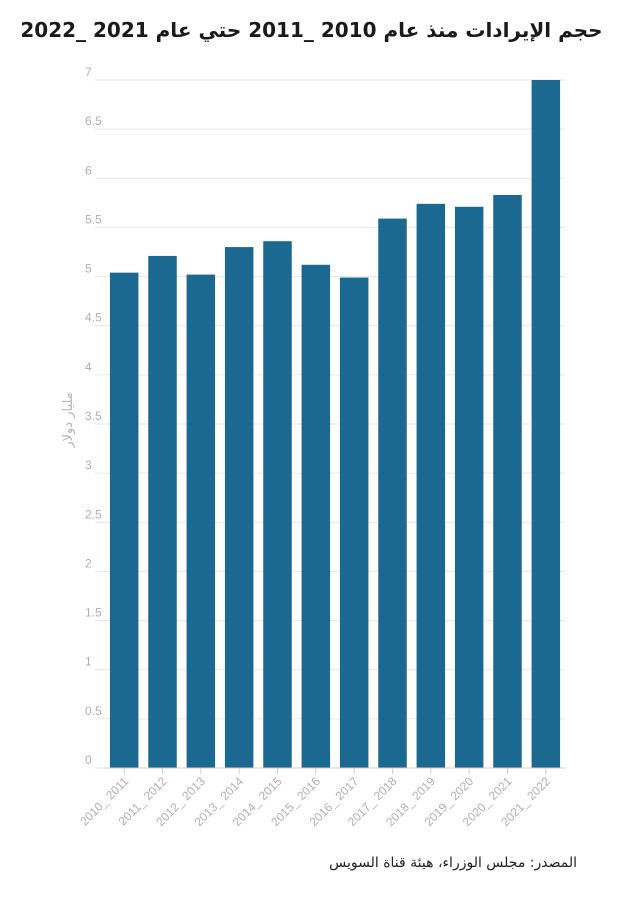  What do you see at coordinates (88, 269) in the screenshot?
I see `y-tick-label: 5` at bounding box center [88, 269].